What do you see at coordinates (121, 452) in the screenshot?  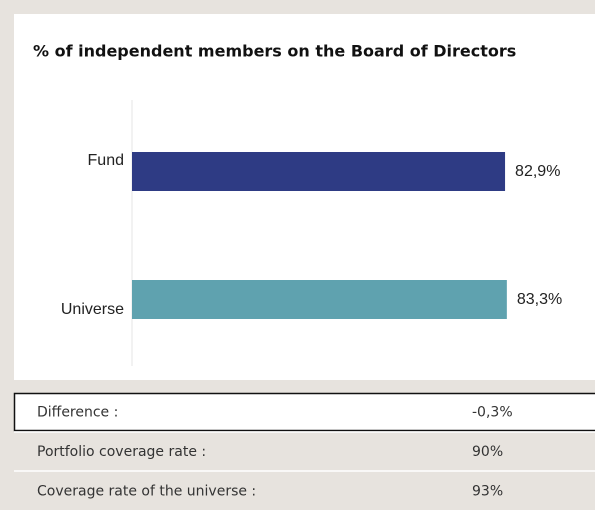 I see `row-label: Portfolio coverage rate :` at bounding box center [121, 452].